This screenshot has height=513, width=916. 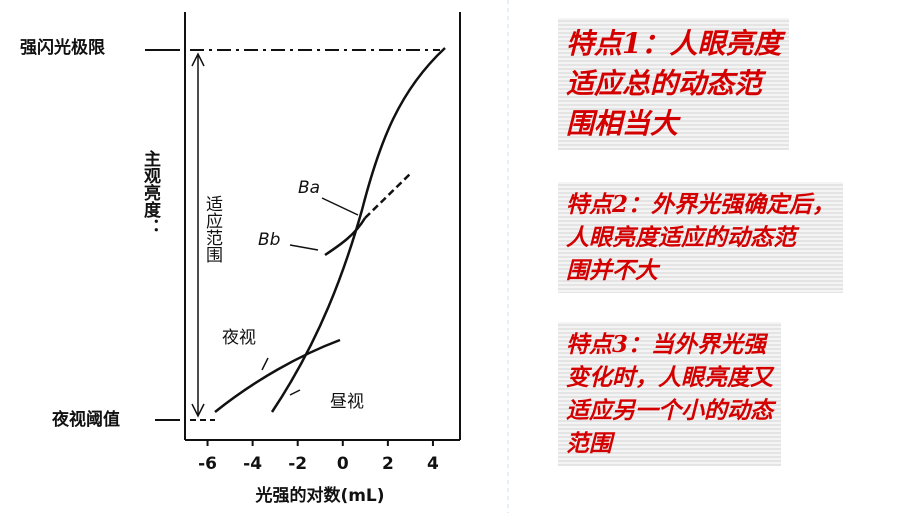 I want to click on x-tick-label: 2, so click(x=388, y=464).